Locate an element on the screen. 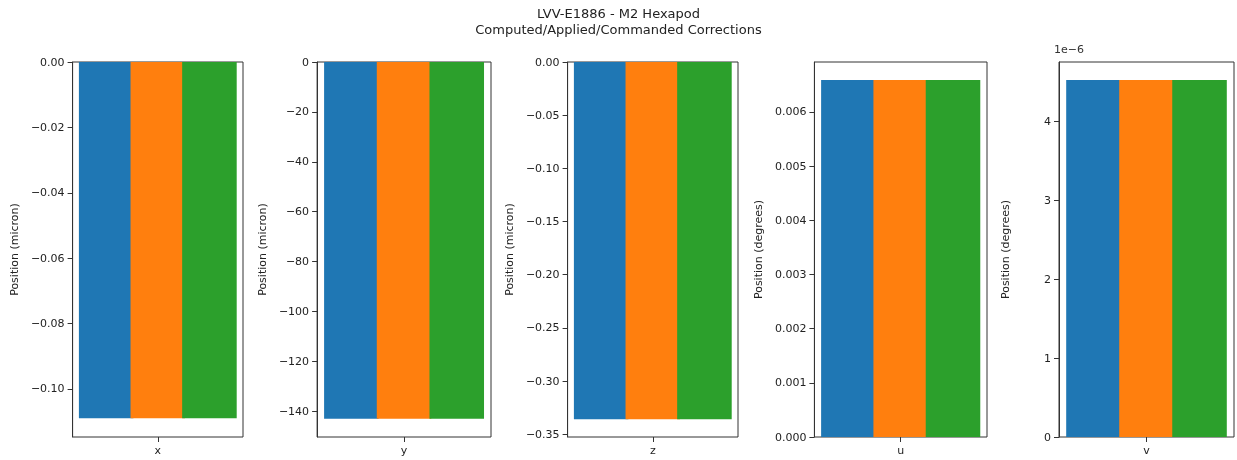 Image resolution: width=1237 pixels, height=460 pixels. y-tick-label: −0.25 is located at coordinates (542, 328).